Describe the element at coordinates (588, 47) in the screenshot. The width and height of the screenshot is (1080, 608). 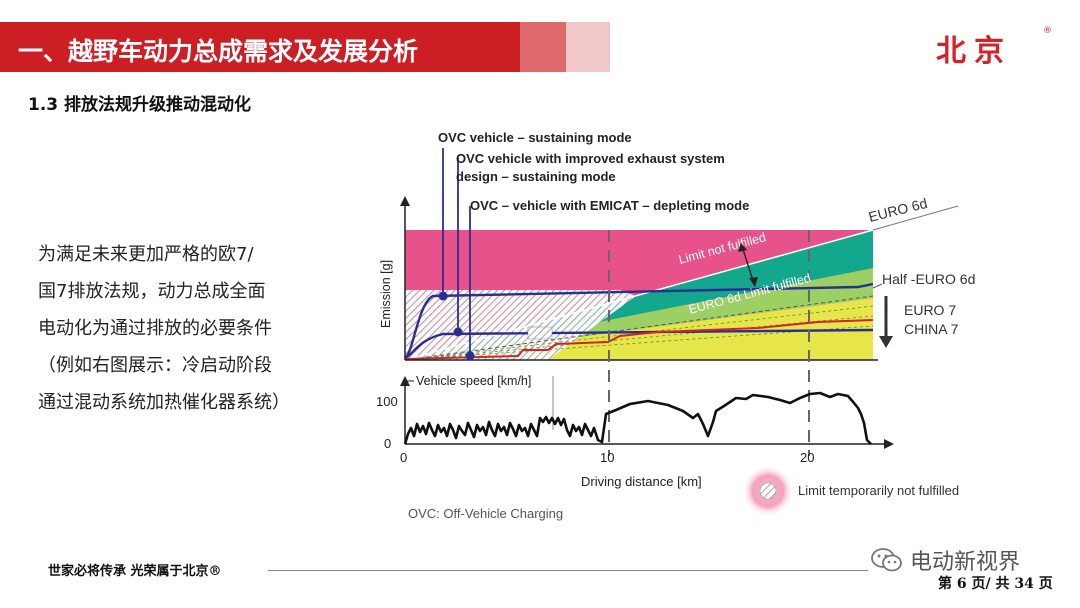
I see `title-accent-block-light` at that location.